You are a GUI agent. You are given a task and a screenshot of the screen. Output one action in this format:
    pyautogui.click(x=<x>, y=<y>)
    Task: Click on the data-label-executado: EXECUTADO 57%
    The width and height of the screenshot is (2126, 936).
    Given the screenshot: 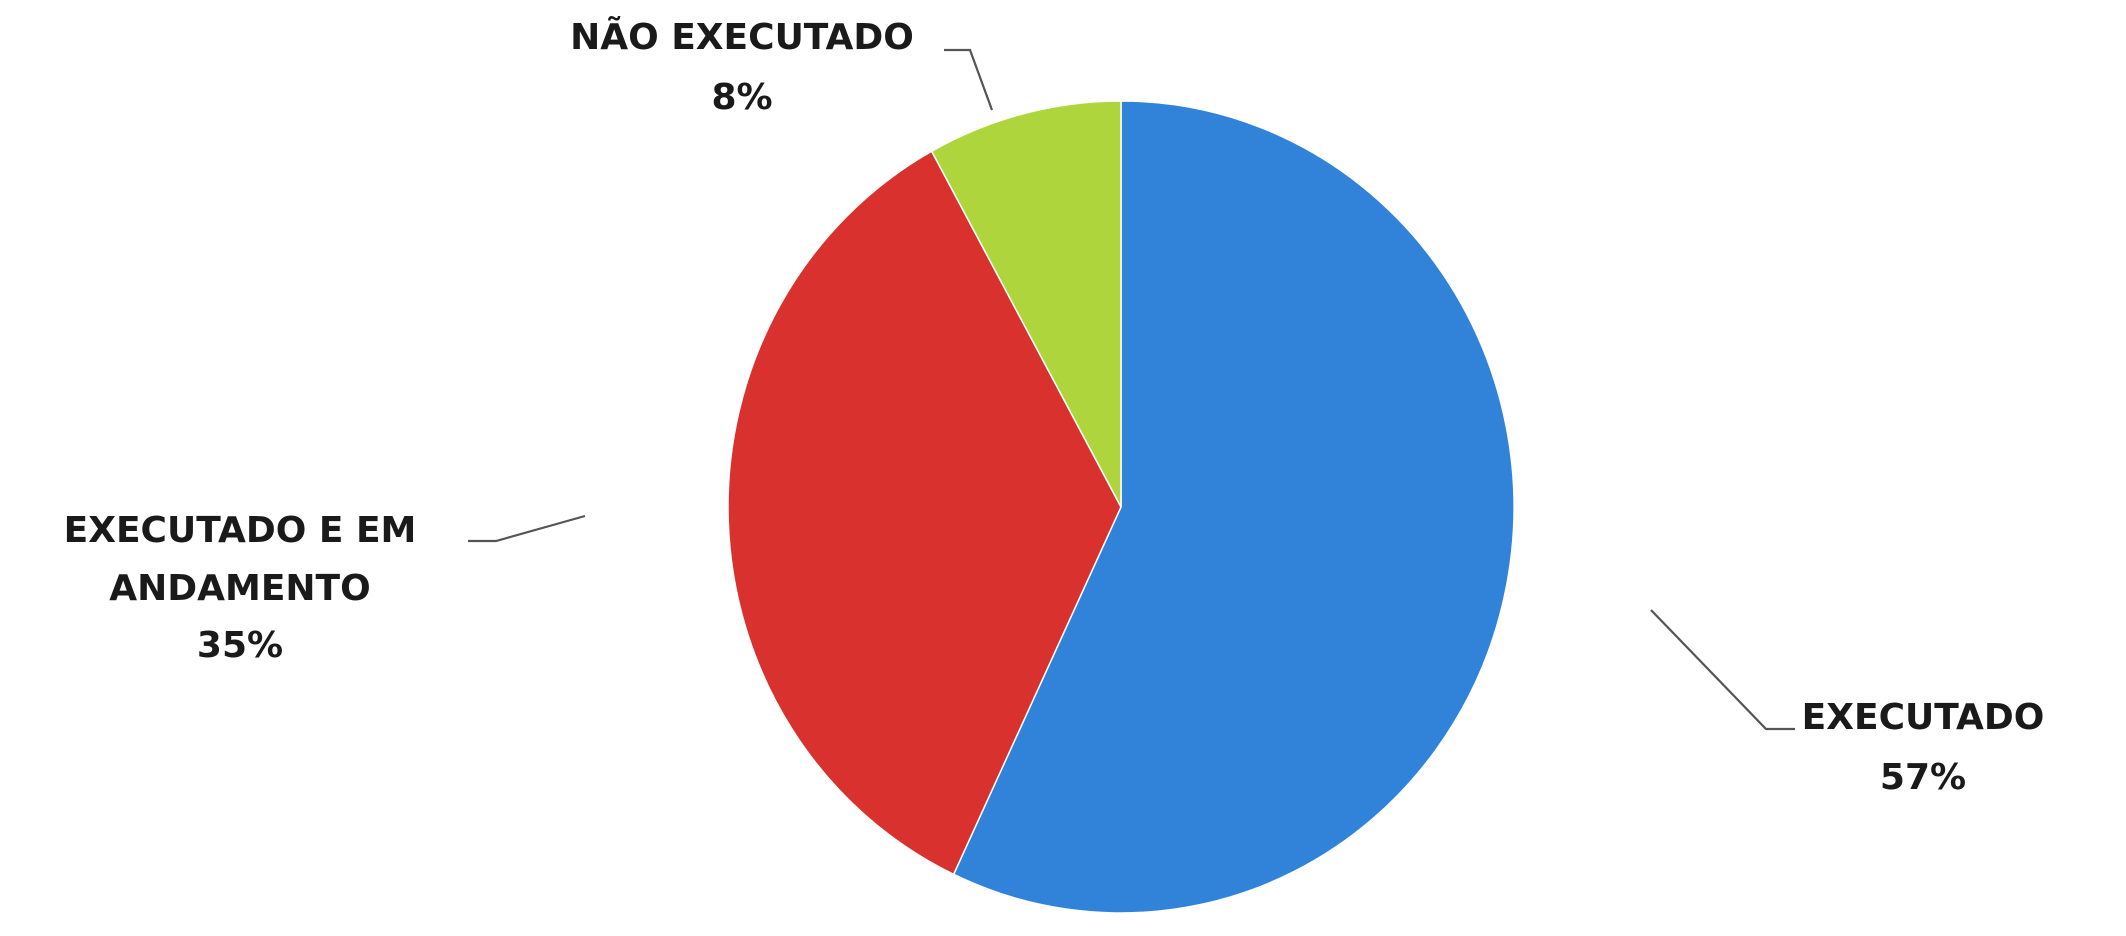 What is the action you would take?
    pyautogui.click(x=1923, y=747)
    